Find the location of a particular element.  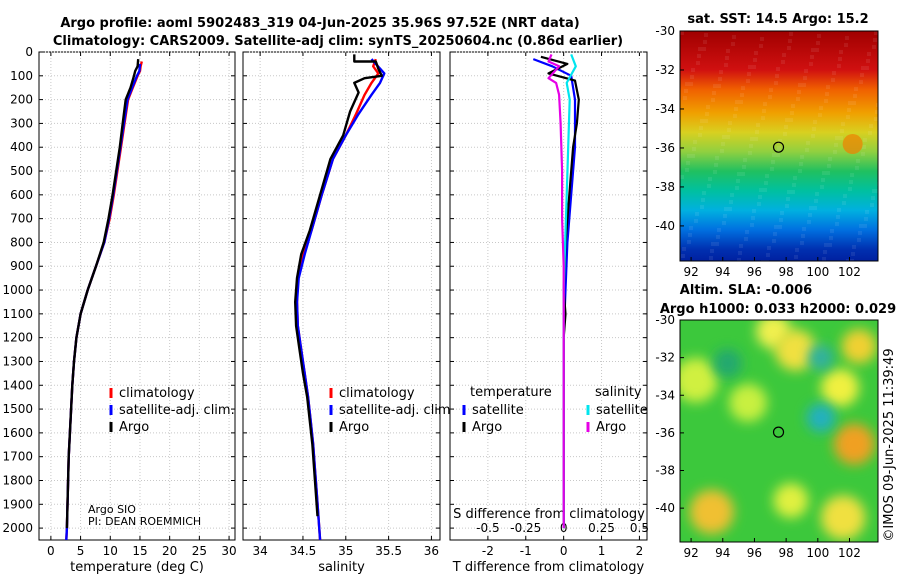

legend-label: satellite-adj. clim. is located at coordinates (397, 410).